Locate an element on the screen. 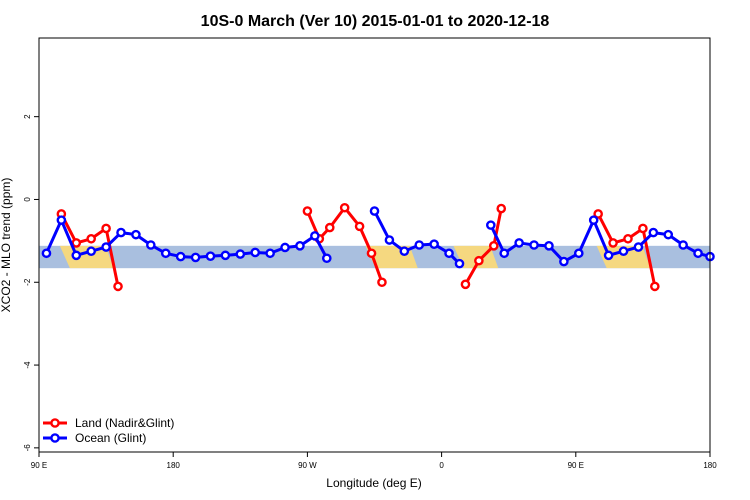  series-land is located at coordinates (358, 247).